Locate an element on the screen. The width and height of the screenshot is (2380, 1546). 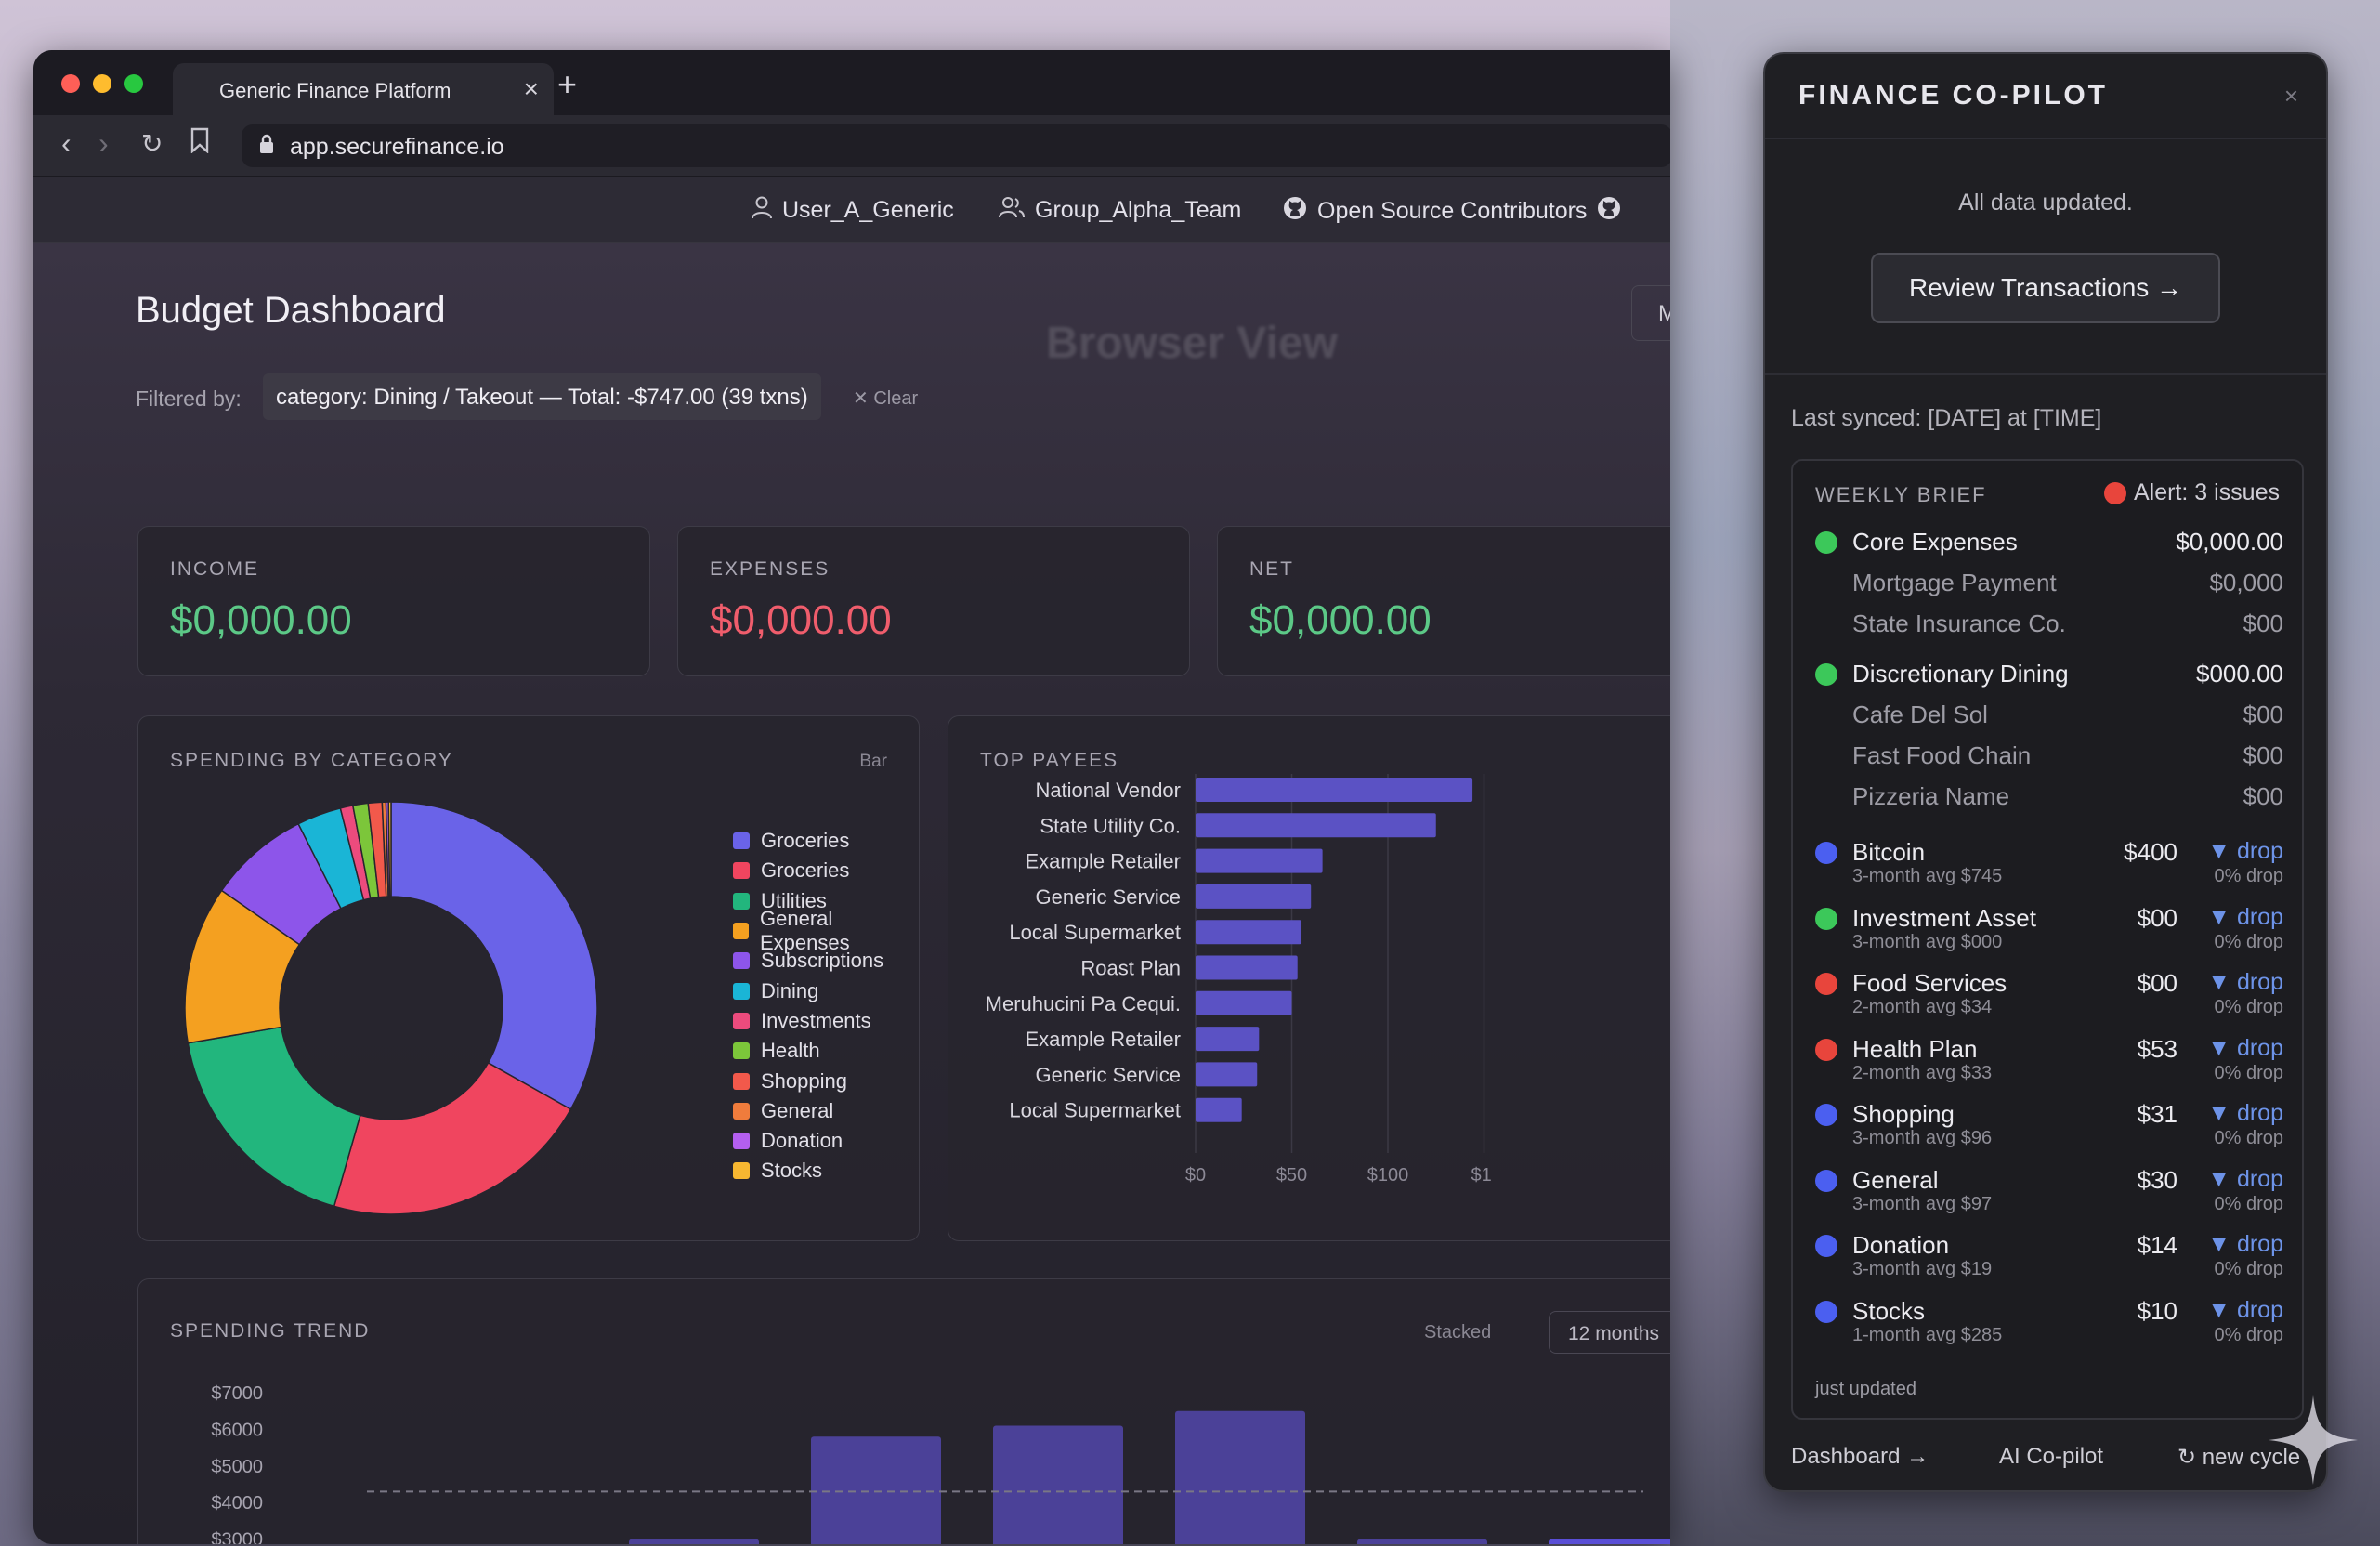
row-amount: $0,000.00 is located at coordinates (2229, 542).